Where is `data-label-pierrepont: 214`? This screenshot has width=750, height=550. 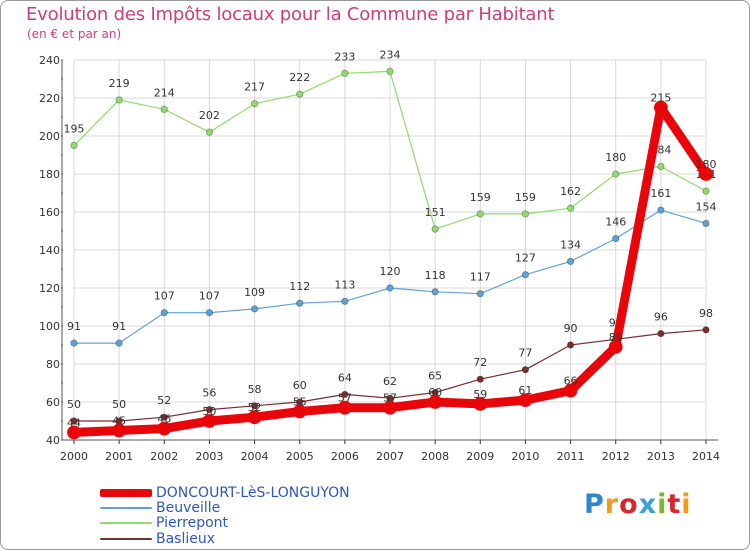 data-label-pierrepont: 214 is located at coordinates (164, 92).